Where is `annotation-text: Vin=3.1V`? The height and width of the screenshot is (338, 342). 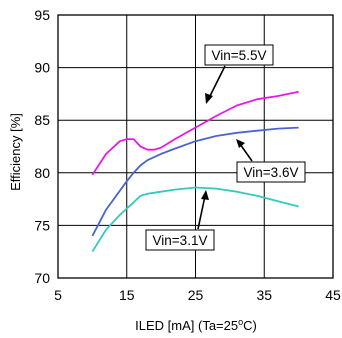
annotation-text: Vin=3.1V is located at coordinates (180, 240).